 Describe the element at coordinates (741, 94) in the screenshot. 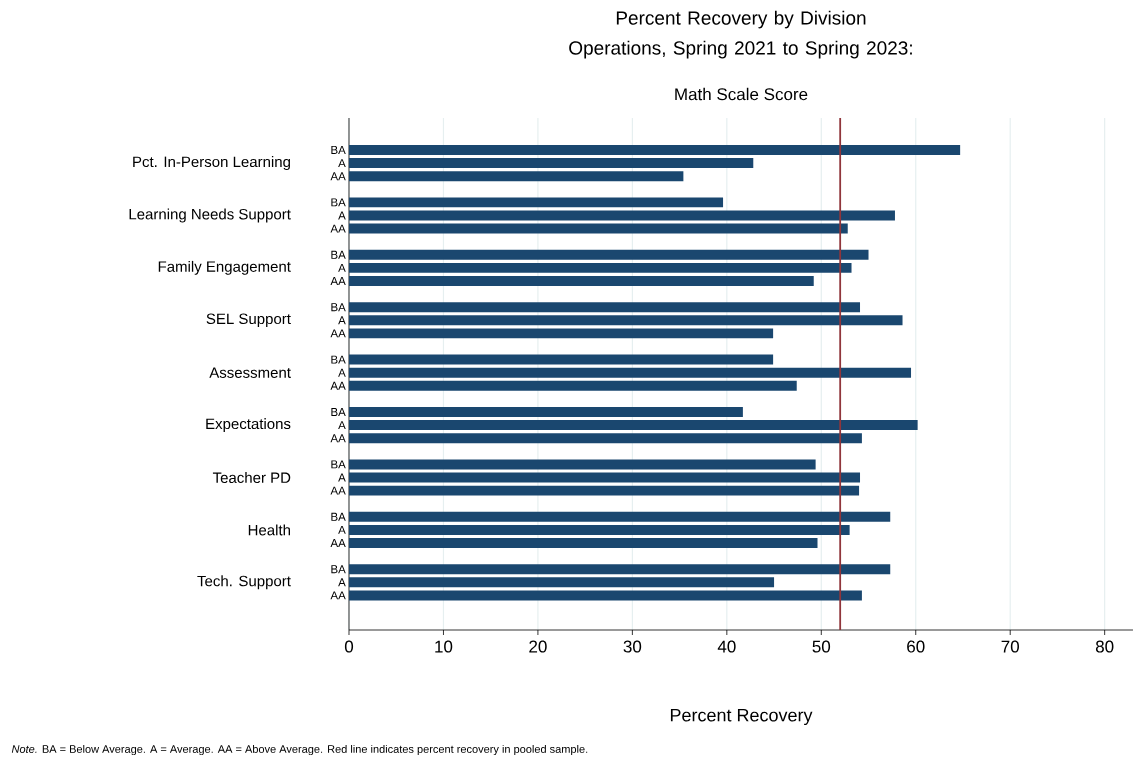

I see `chart-subtitle: Math Scale Score` at that location.